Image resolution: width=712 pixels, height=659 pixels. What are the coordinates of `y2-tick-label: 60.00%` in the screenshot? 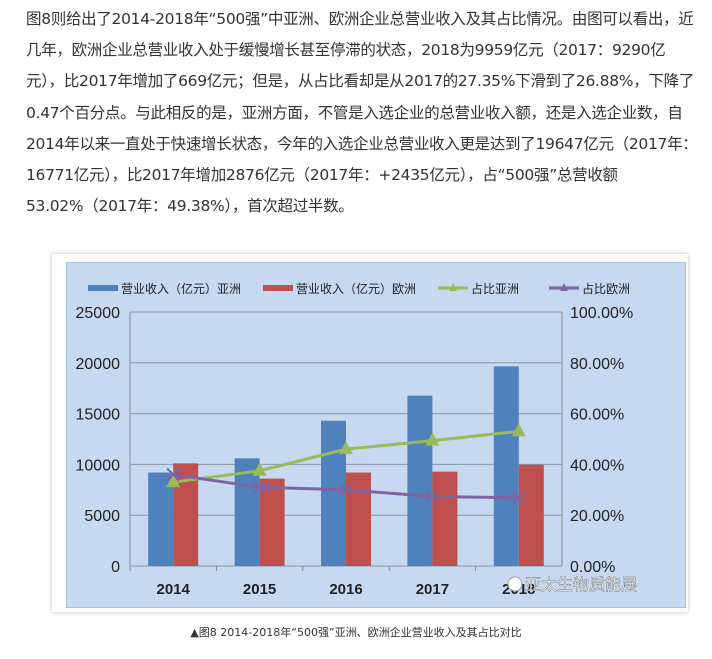 It's located at (597, 415).